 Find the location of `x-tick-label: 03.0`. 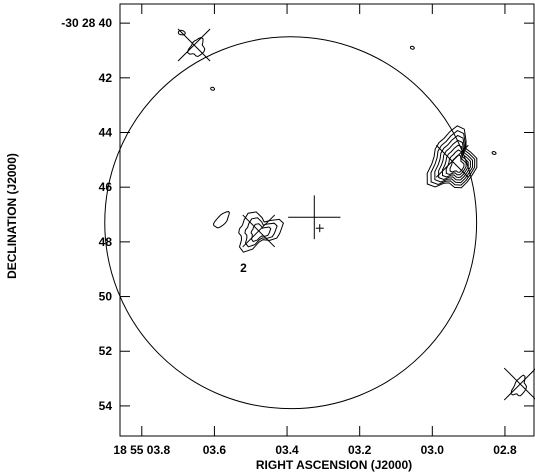

x-tick-label: 03.0 is located at coordinates (433, 450).